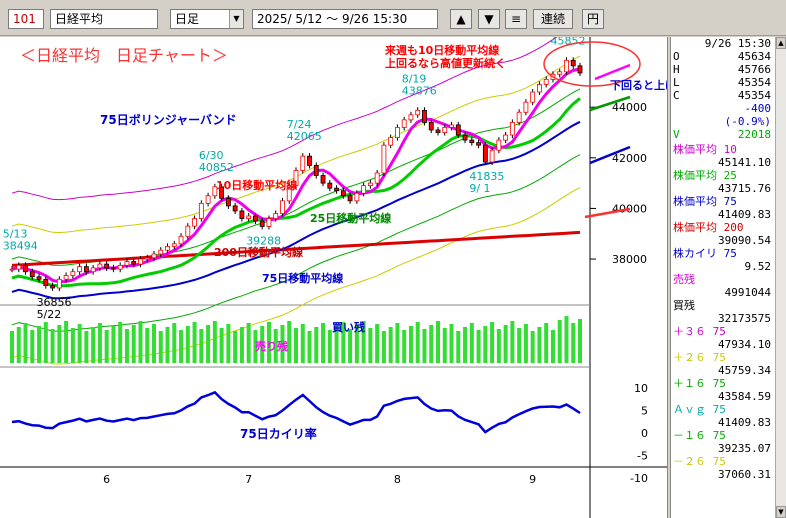 The width and height of the screenshot is (786, 518). I want to click on scroll-up-button: ▲, so click(461, 19).